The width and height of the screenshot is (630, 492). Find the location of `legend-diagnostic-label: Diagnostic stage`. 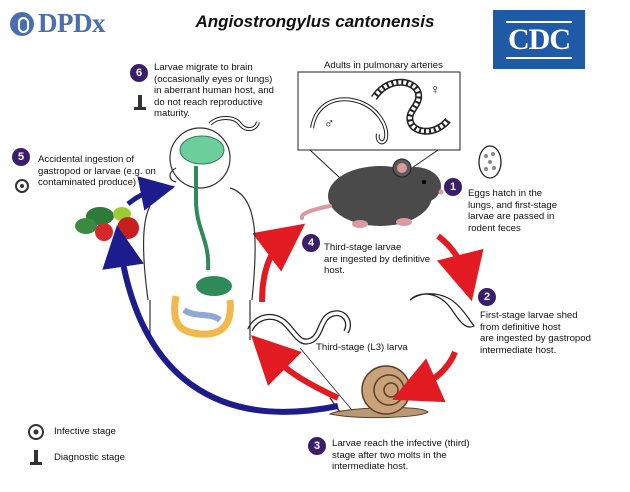

legend-diagnostic-label: Diagnostic stage is located at coordinates (89, 457).